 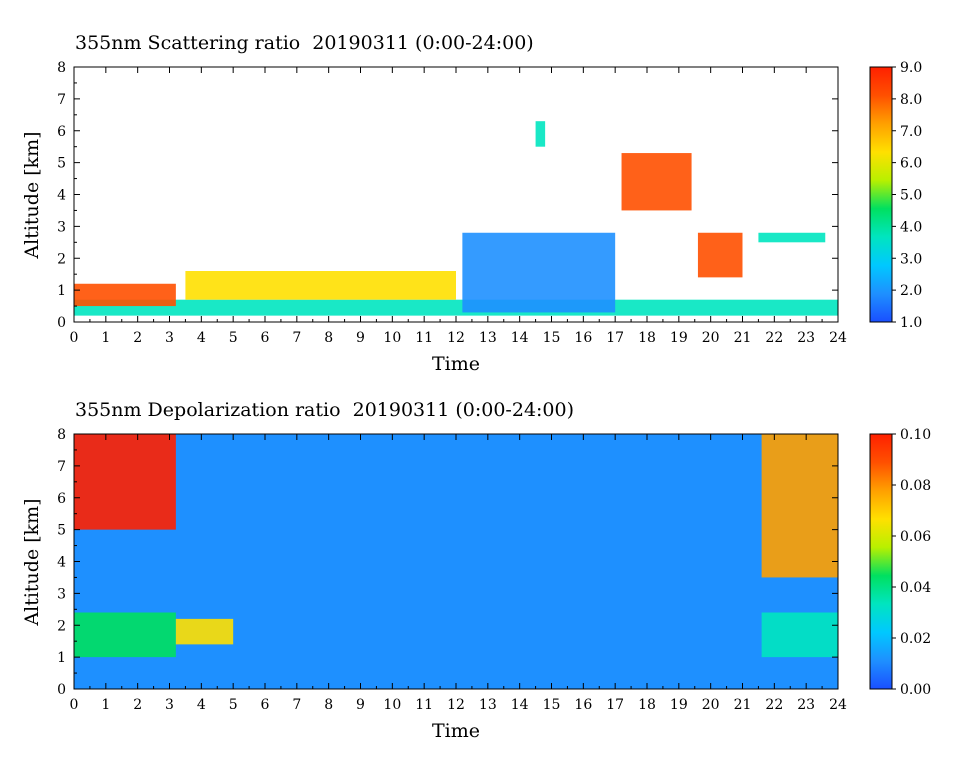 What do you see at coordinates (456, 731) in the screenshot?
I see `x-axis-title-depolarization: Time` at bounding box center [456, 731].